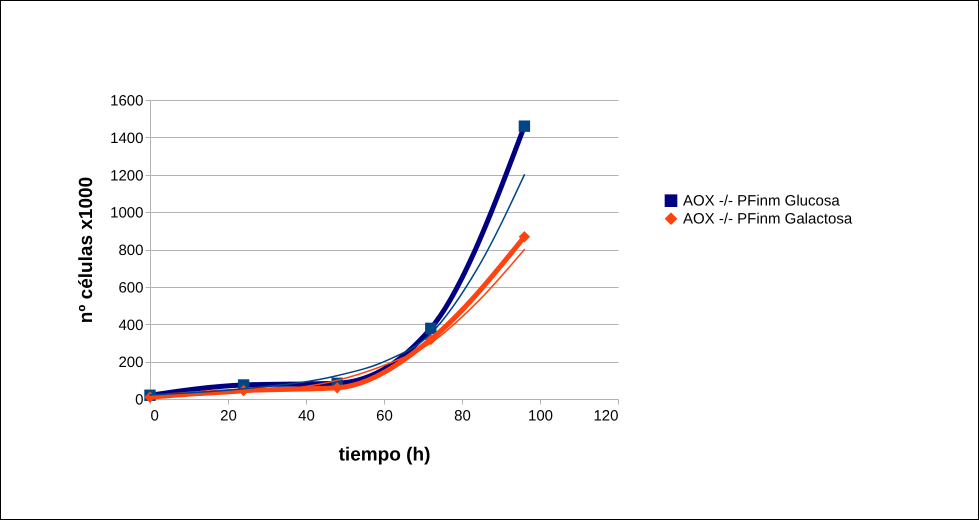  I want to click on y-tick-label: 0, so click(139, 400).